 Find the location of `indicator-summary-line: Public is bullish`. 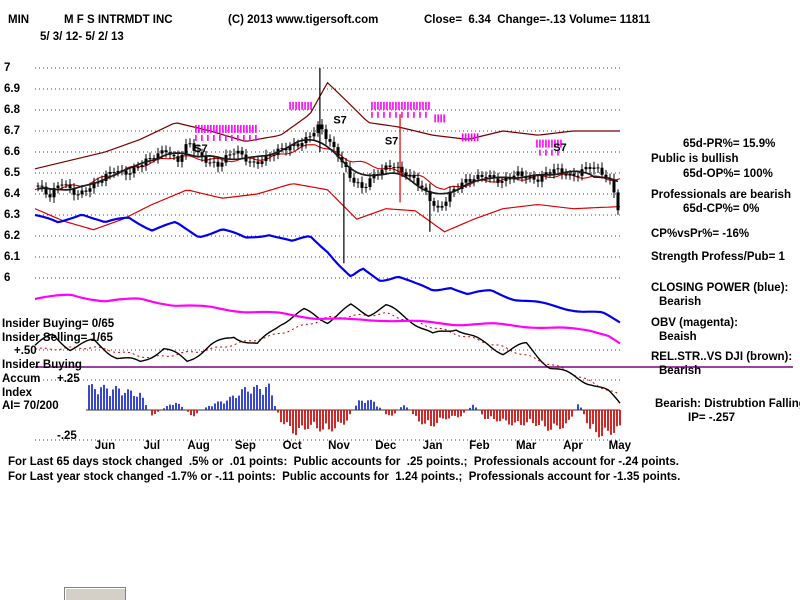

indicator-summary-line: Public is bullish is located at coordinates (695, 159).